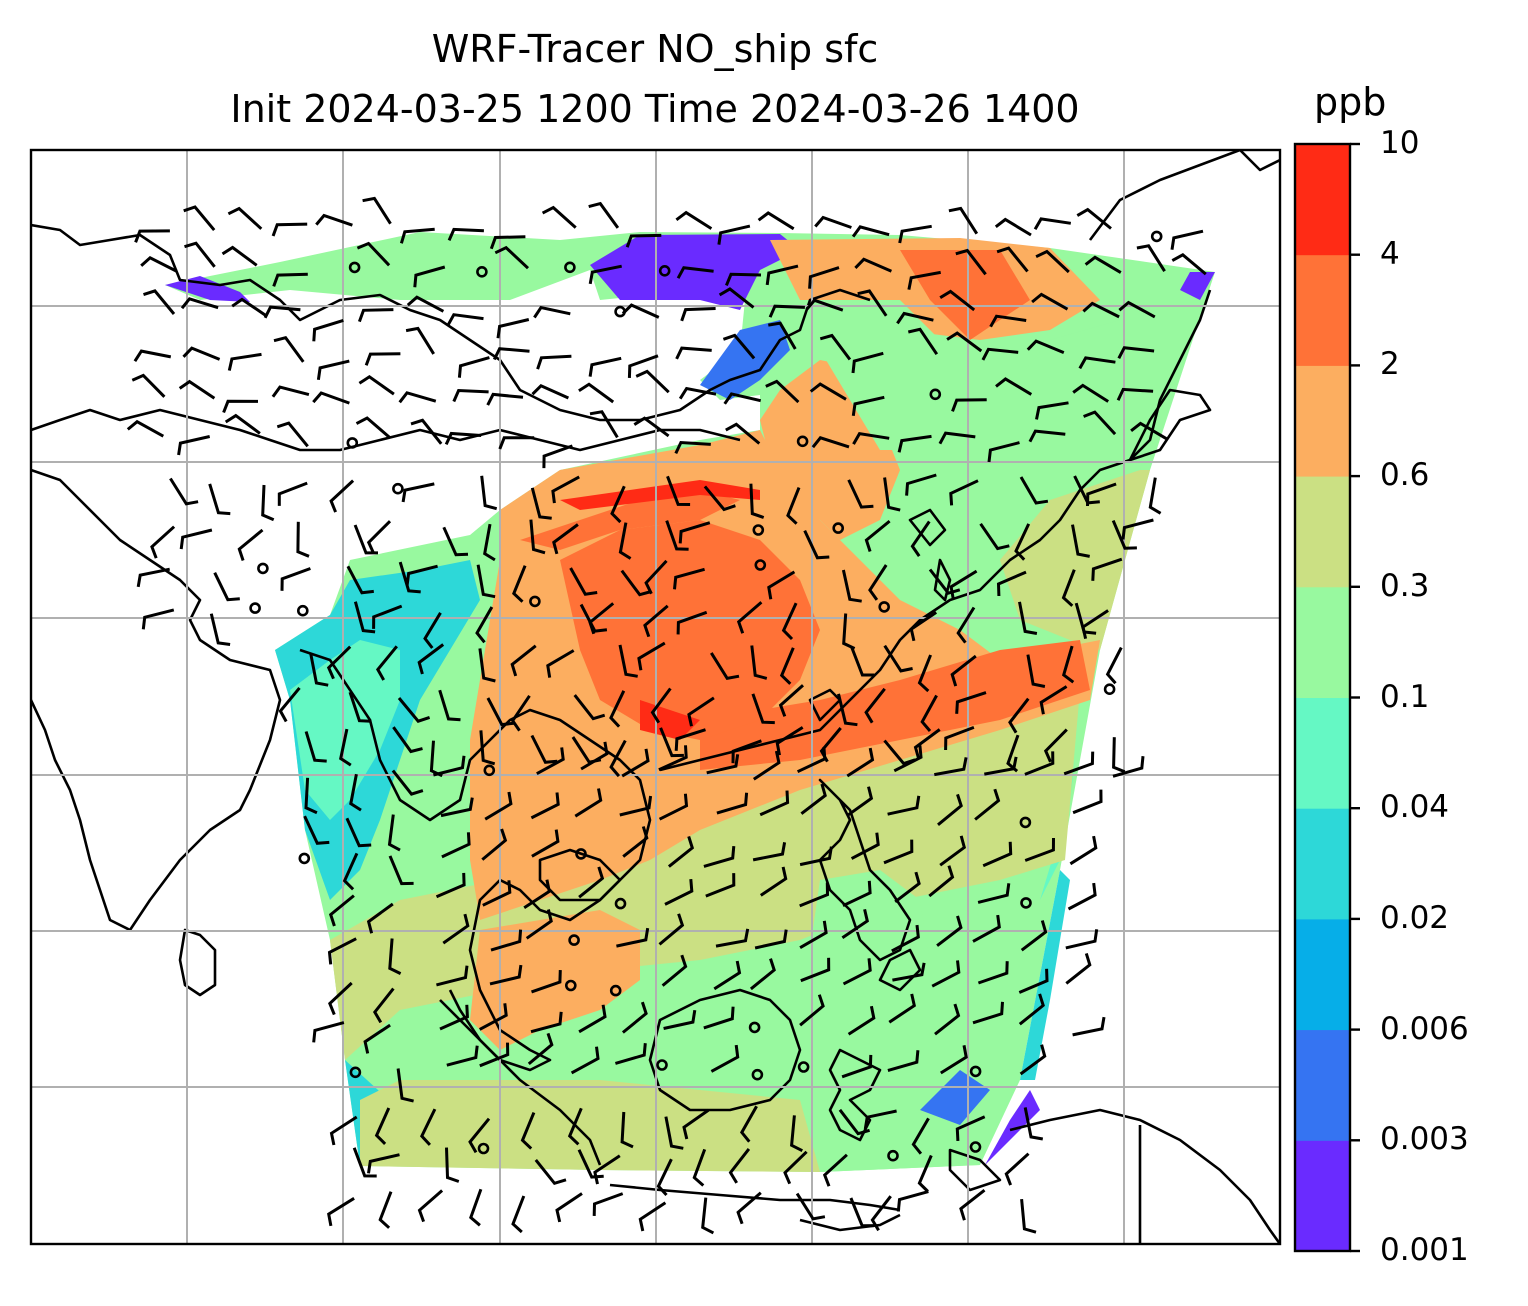 The height and width of the screenshot is (1306, 1528). I want to click on colorbar, so click(1326, 697).